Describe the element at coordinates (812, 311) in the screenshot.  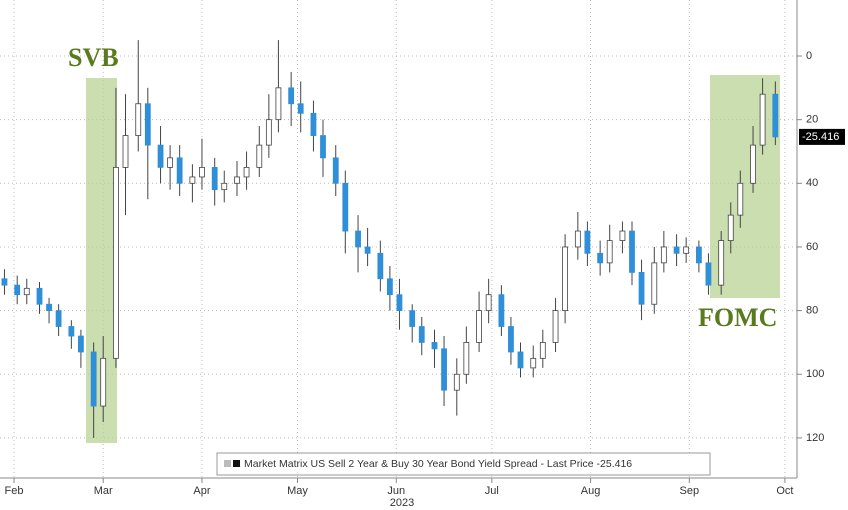
I see `y-tick-label: 80` at that location.